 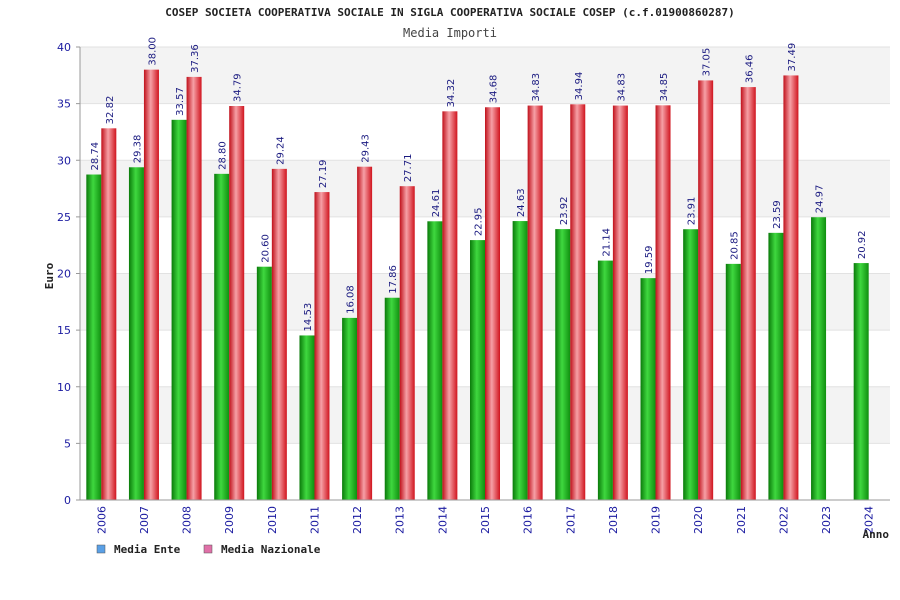 I want to click on x-tick-label: 2016, so click(x=528, y=520).